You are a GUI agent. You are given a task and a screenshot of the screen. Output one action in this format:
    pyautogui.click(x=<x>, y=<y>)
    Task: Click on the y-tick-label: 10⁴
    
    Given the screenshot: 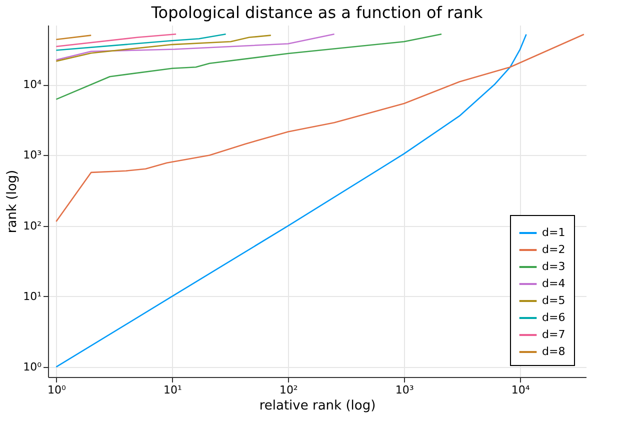 What is the action you would take?
    pyautogui.click(x=32, y=85)
    